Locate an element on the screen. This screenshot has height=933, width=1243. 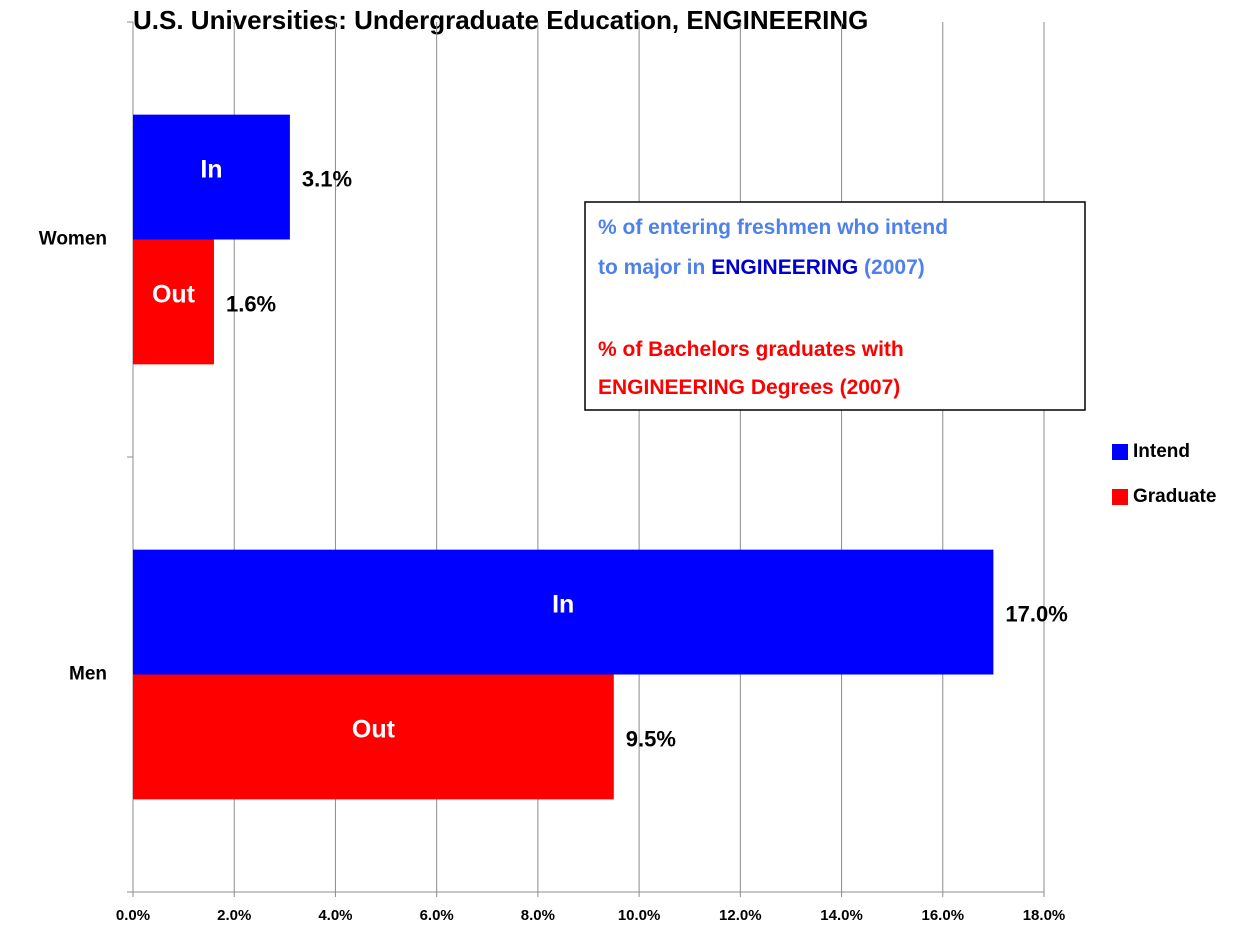
x-tick-label: 6.0% is located at coordinates (437, 915).